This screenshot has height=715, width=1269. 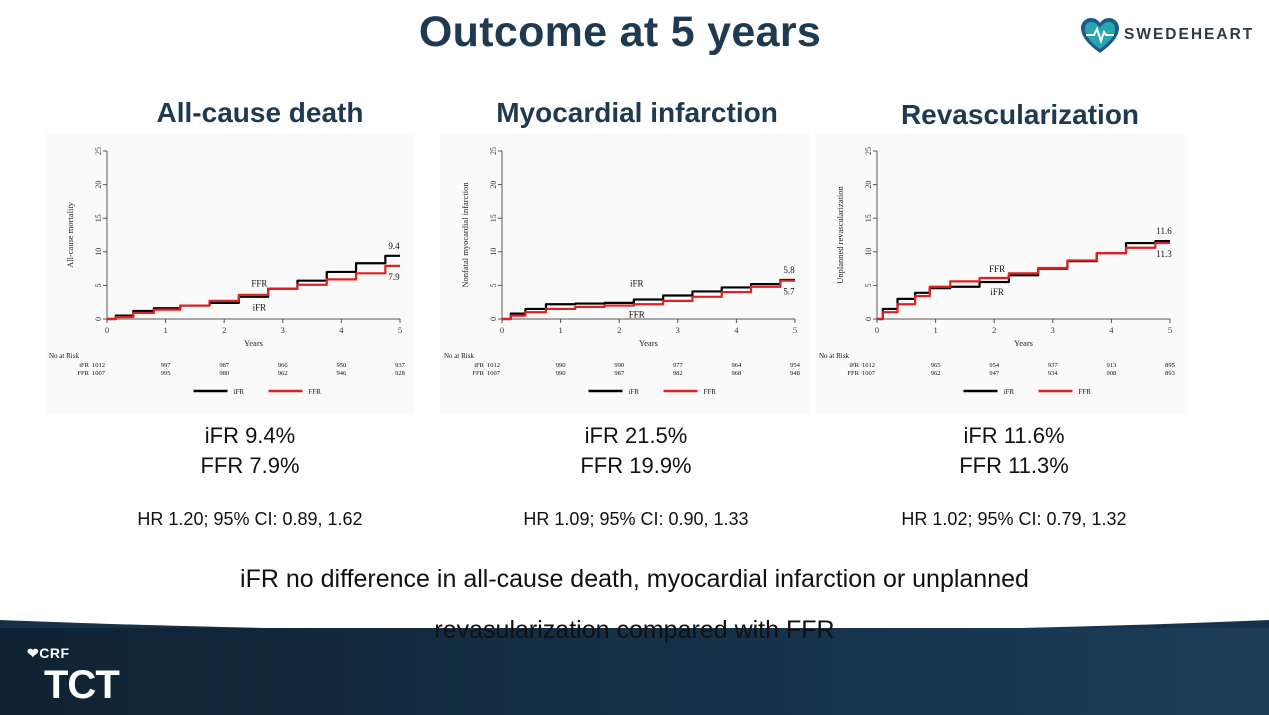 I want to click on y-axis-label: All-cause mortality, so click(x=70, y=234).